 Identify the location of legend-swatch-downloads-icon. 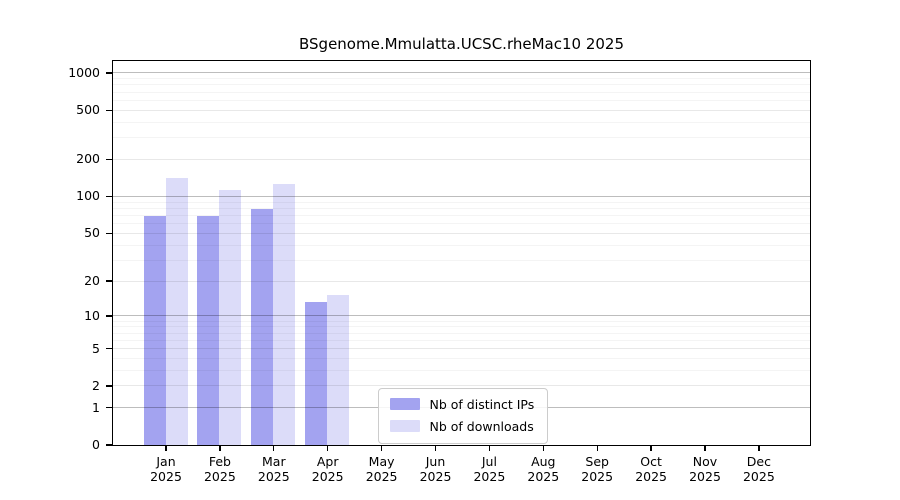
(404, 426).